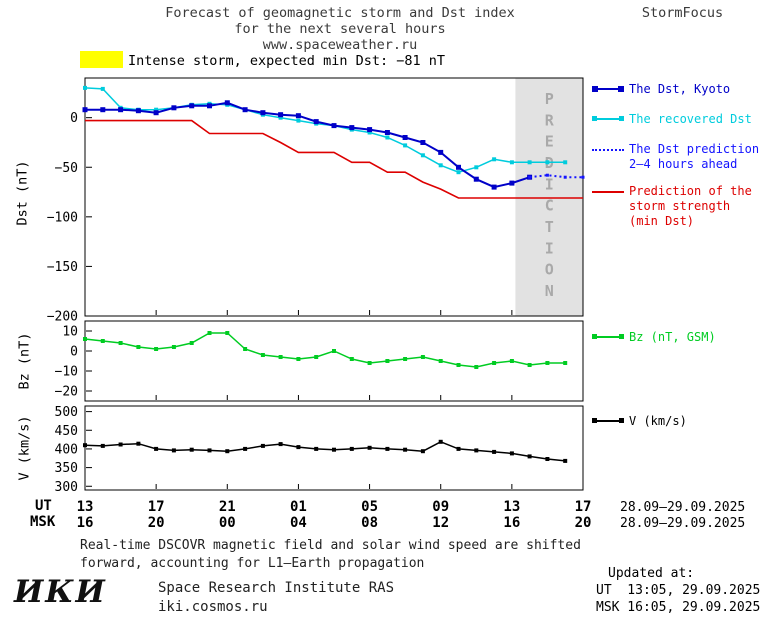 The width and height of the screenshot is (760, 620). What do you see at coordinates (66, 372) in the screenshot?
I see `svg-text: −10` at bounding box center [66, 372].